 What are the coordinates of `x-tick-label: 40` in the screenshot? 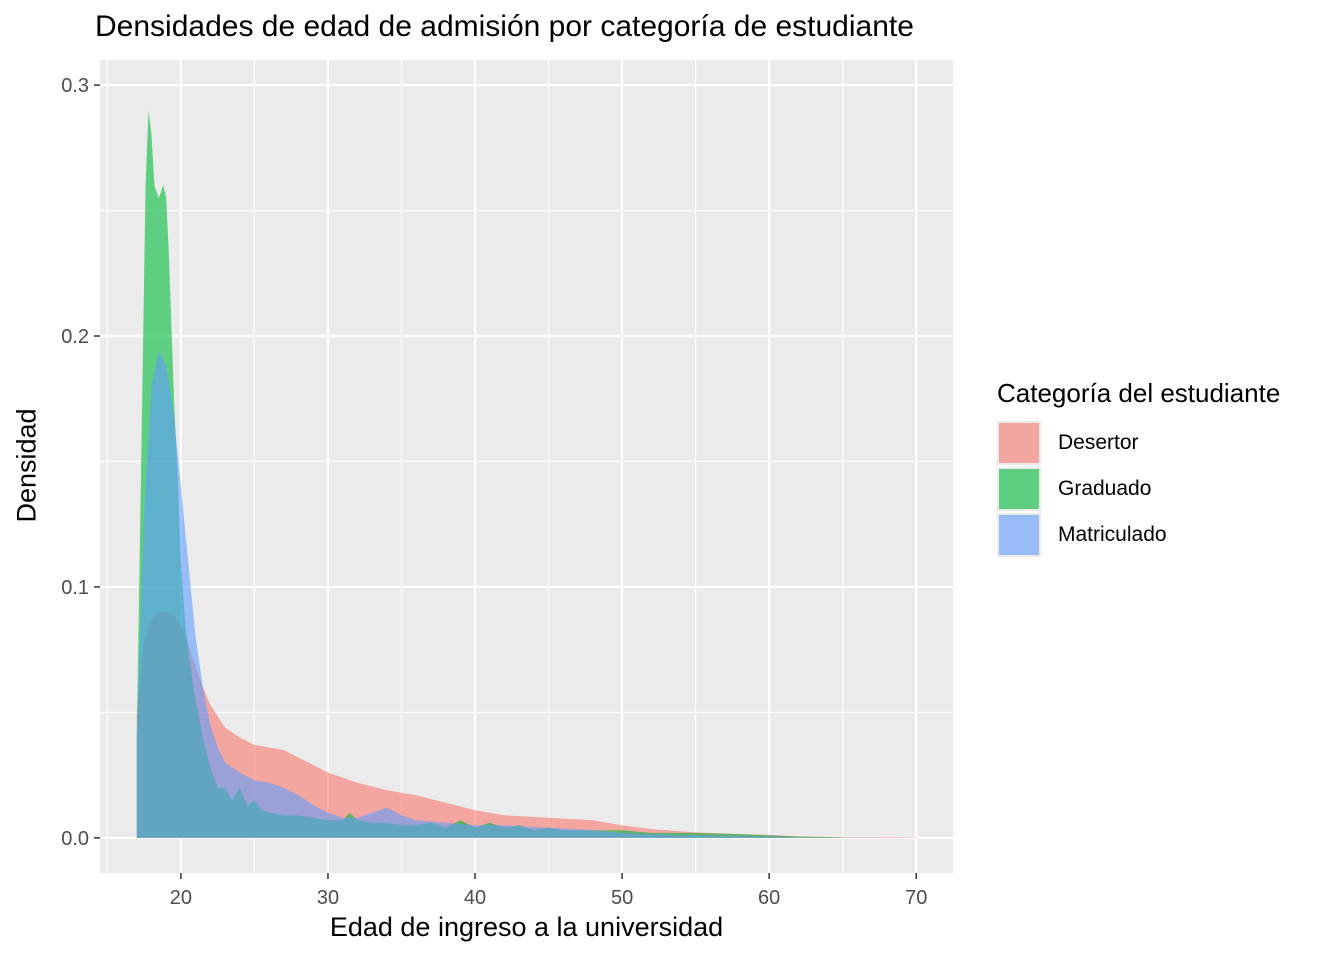 It's located at (475, 898).